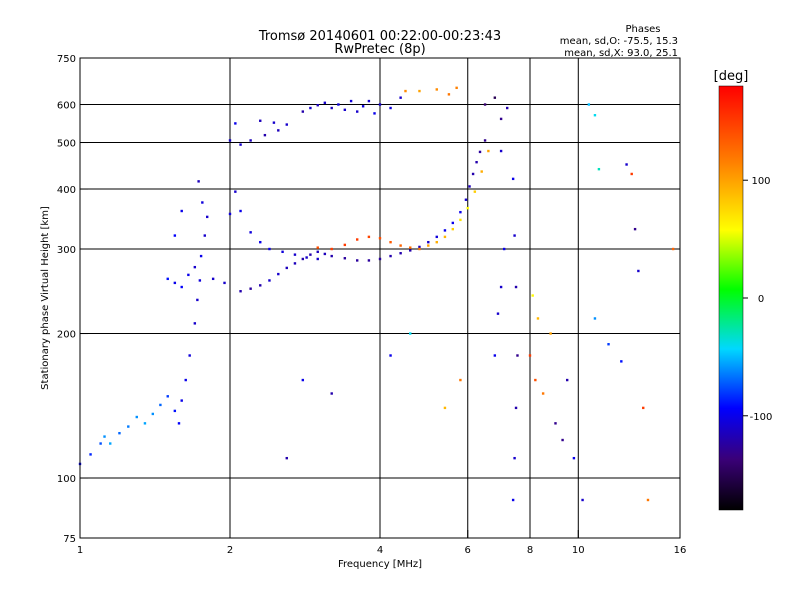 The height and width of the screenshot is (600, 800). I want to click on x-axis-ticks: 1 2 4 6 8 10 16, so click(382, 543).